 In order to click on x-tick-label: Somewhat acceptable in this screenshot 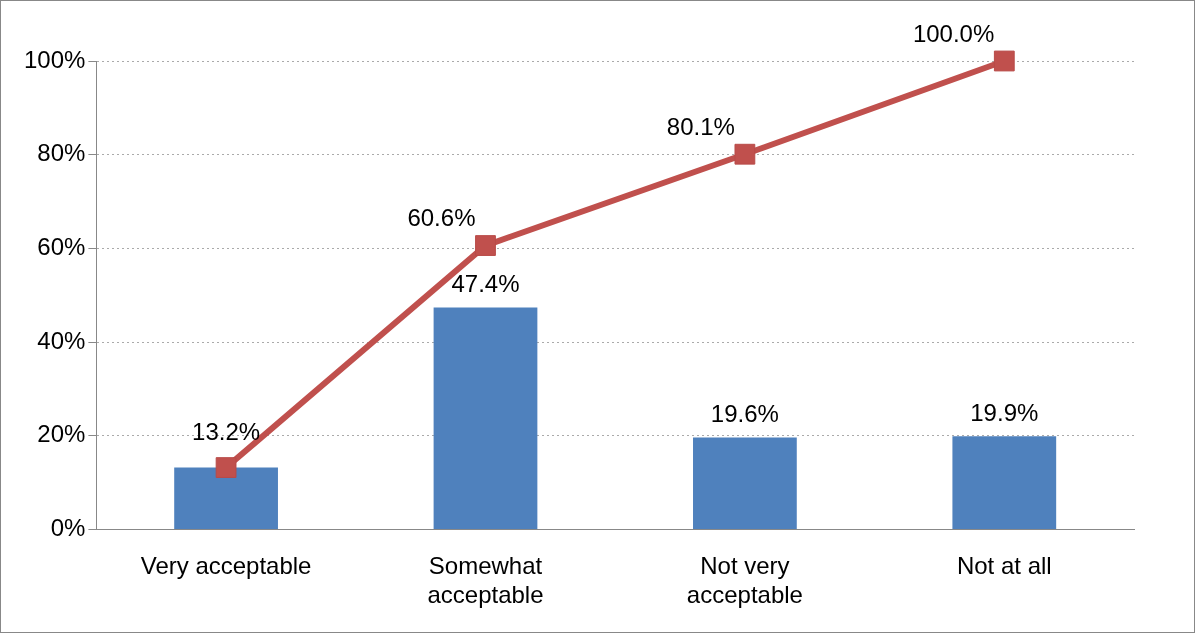, I will do `click(485, 580)`.